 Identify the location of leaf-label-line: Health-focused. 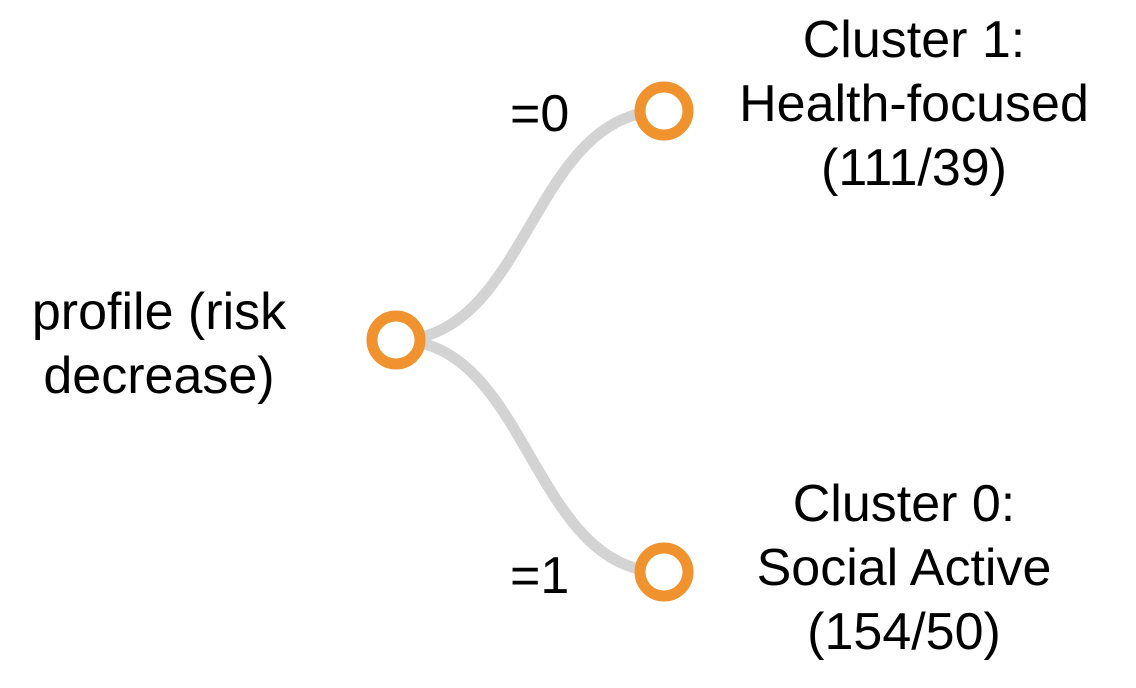
(914, 104).